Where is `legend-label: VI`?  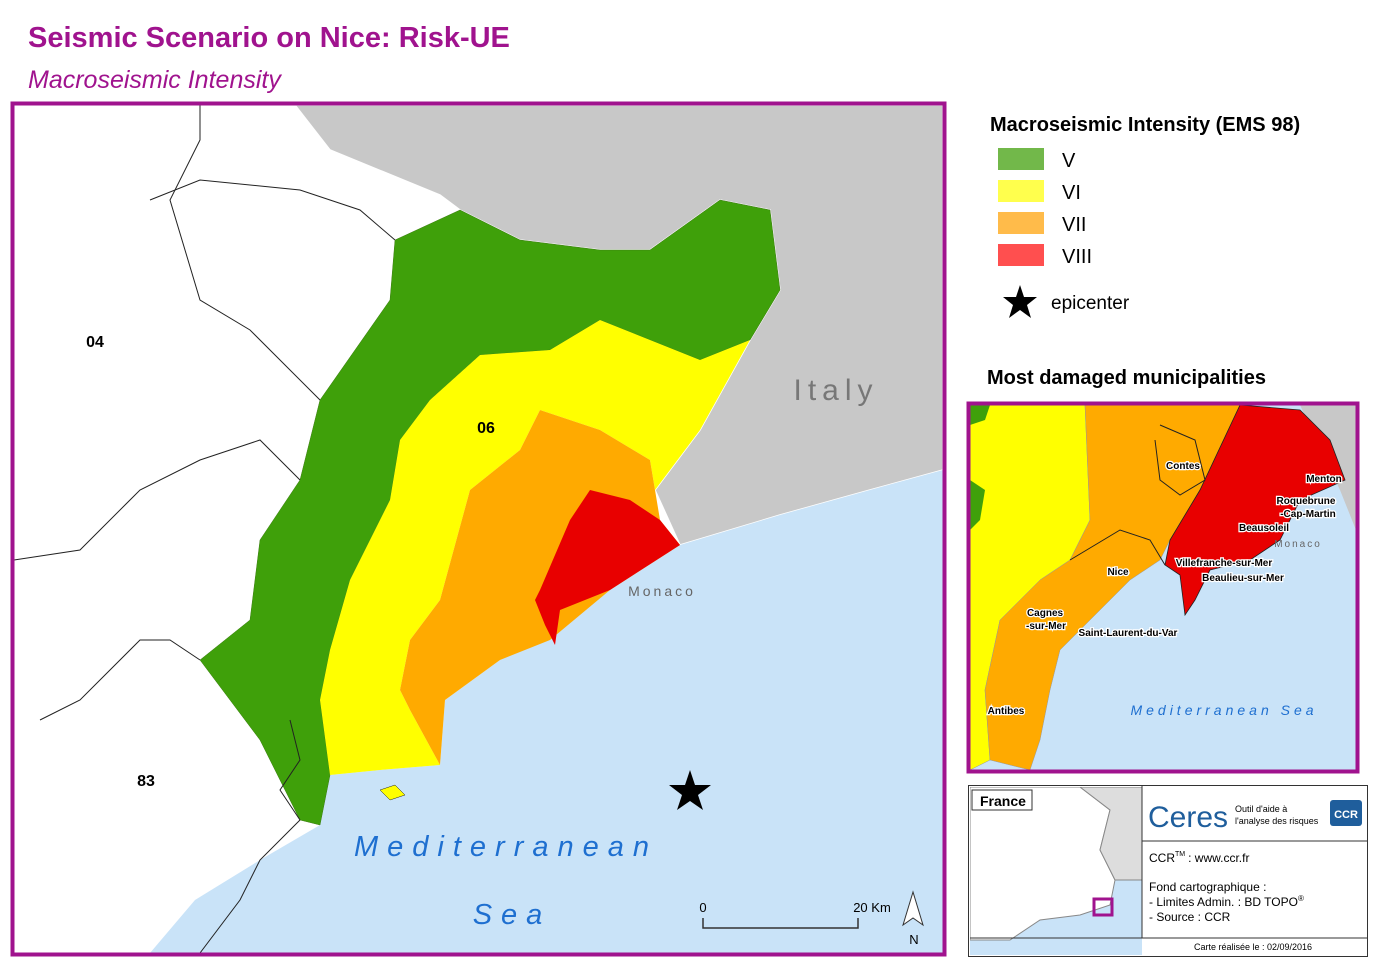 legend-label: VI is located at coordinates (1071, 193).